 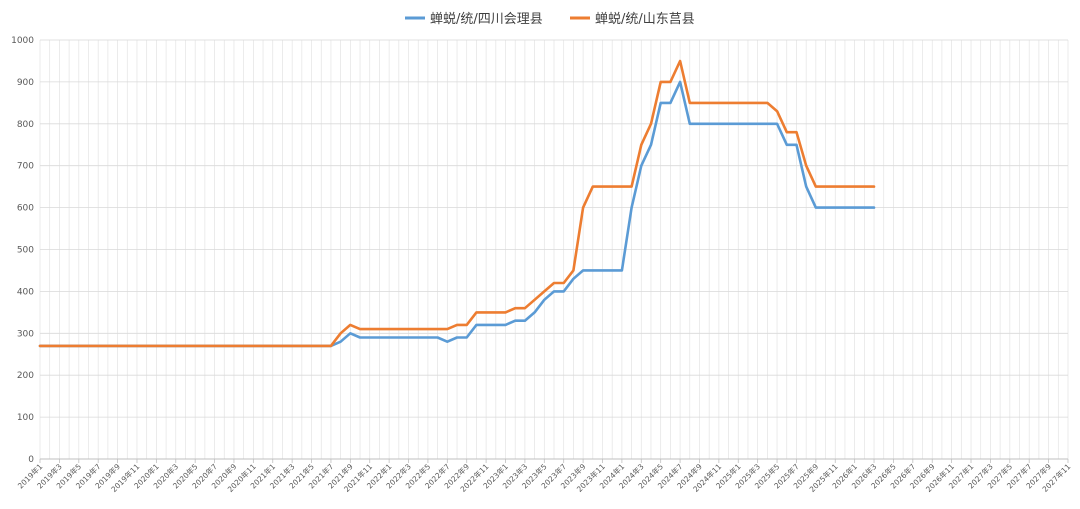 What do you see at coordinates (25, 125) in the screenshot?
I see `y-tick-label: 800` at bounding box center [25, 125].